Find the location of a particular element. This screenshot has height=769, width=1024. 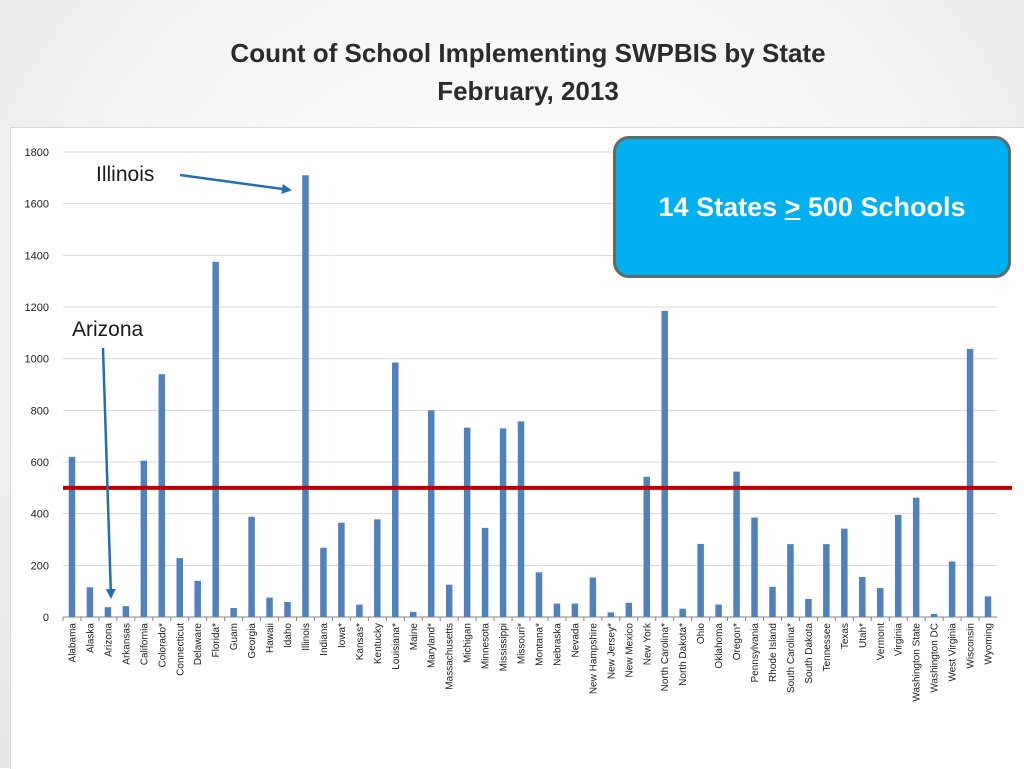

x-tick-label: Texas is located at coordinates (845, 636).